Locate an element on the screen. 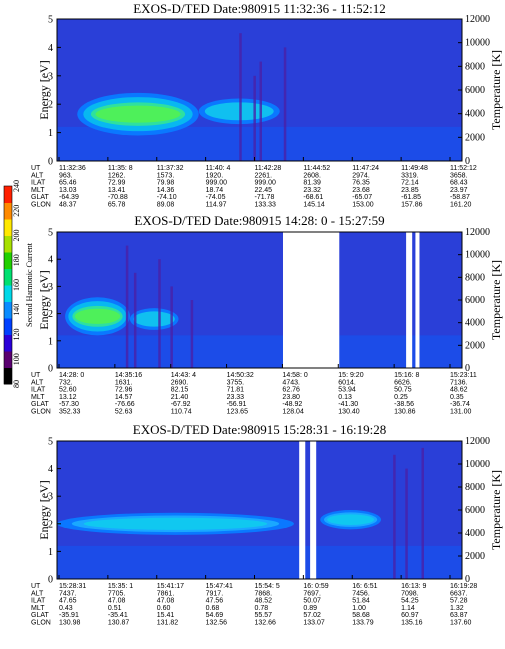  table-cell: 1262. is located at coordinates (117, 175).